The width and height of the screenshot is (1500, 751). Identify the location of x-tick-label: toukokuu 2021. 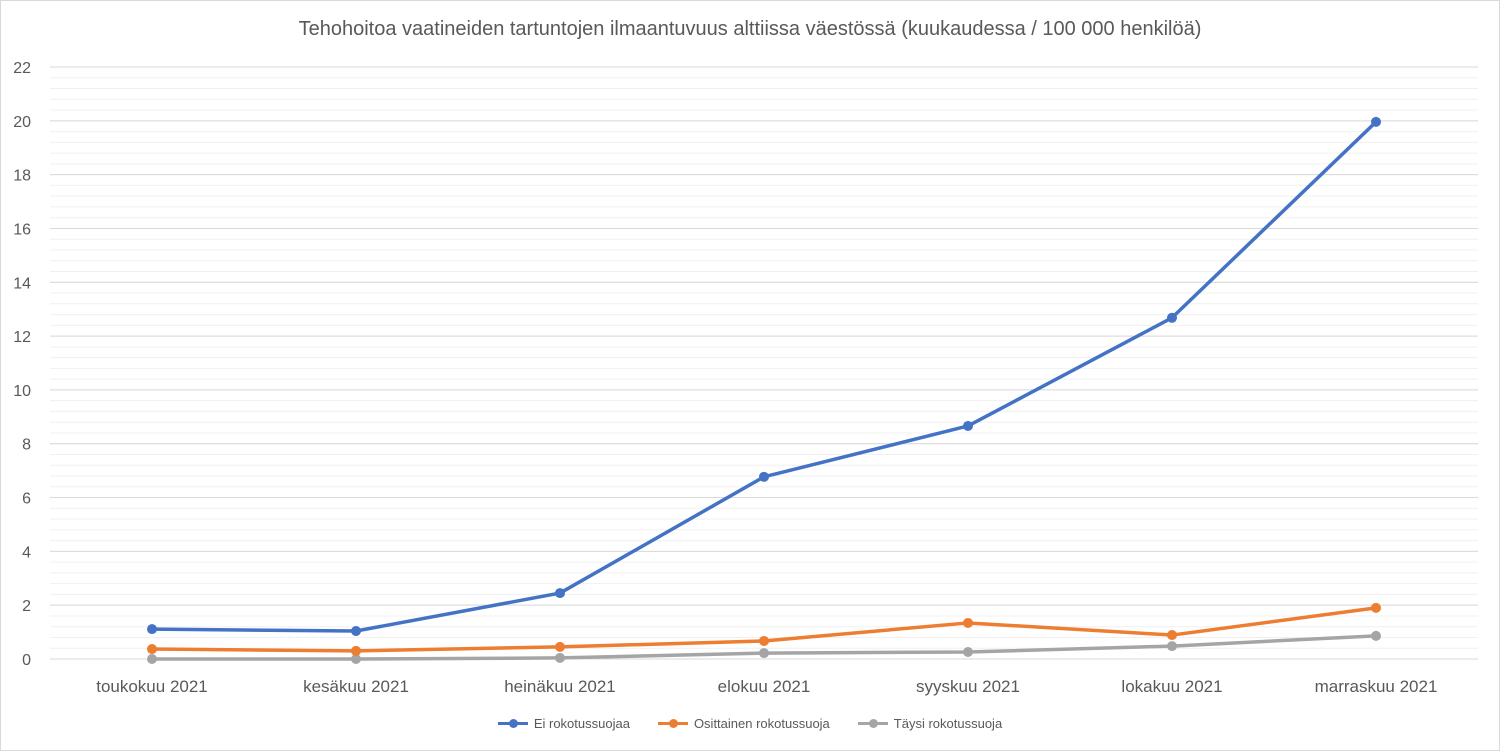
(152, 686).